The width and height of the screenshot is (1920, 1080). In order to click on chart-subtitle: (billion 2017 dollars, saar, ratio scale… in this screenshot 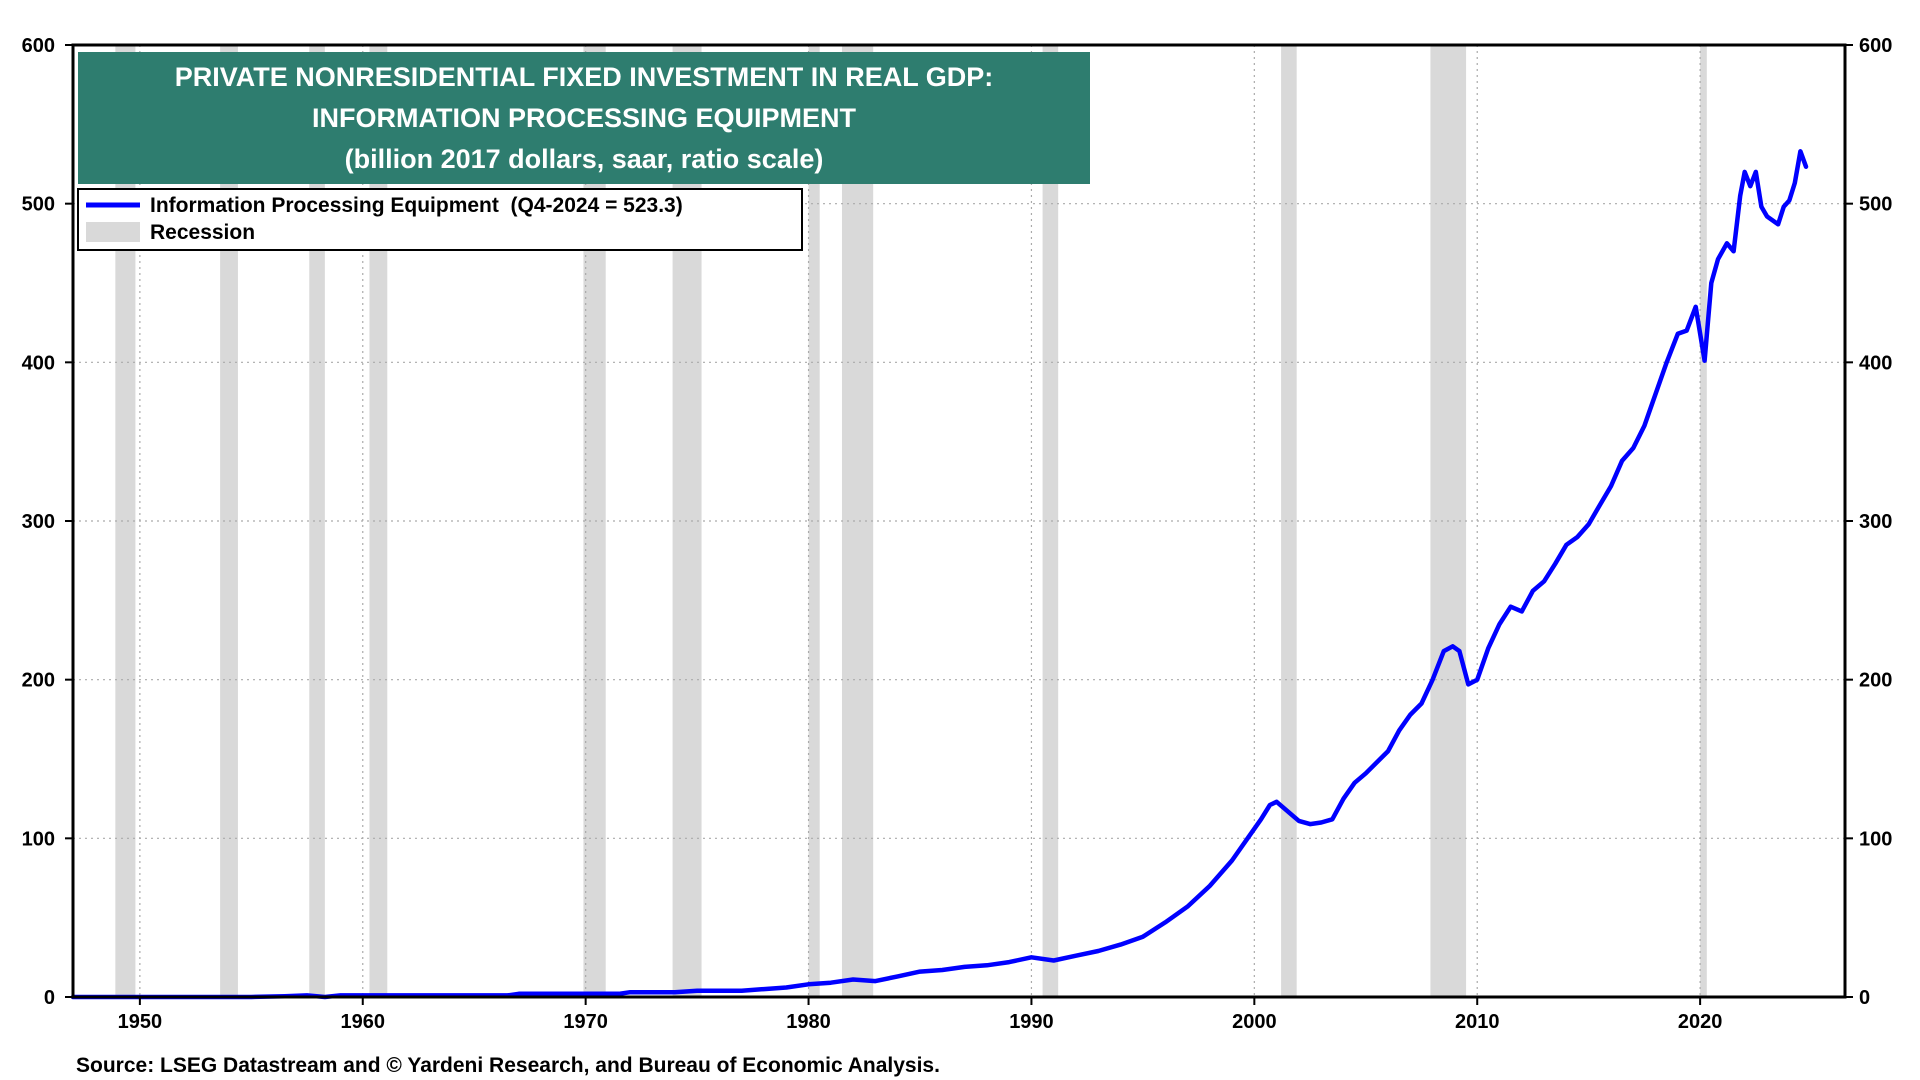, I will do `click(584, 159)`.